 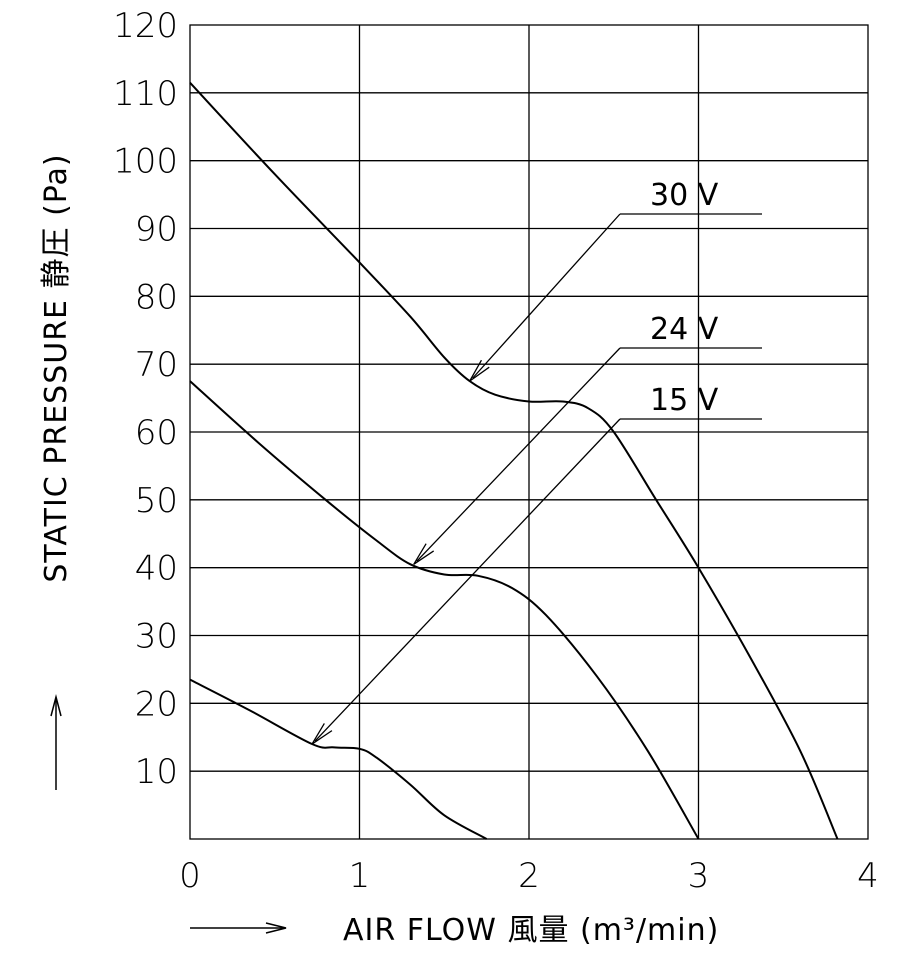 I want to click on y-tick-label: 20, so click(x=156, y=704).